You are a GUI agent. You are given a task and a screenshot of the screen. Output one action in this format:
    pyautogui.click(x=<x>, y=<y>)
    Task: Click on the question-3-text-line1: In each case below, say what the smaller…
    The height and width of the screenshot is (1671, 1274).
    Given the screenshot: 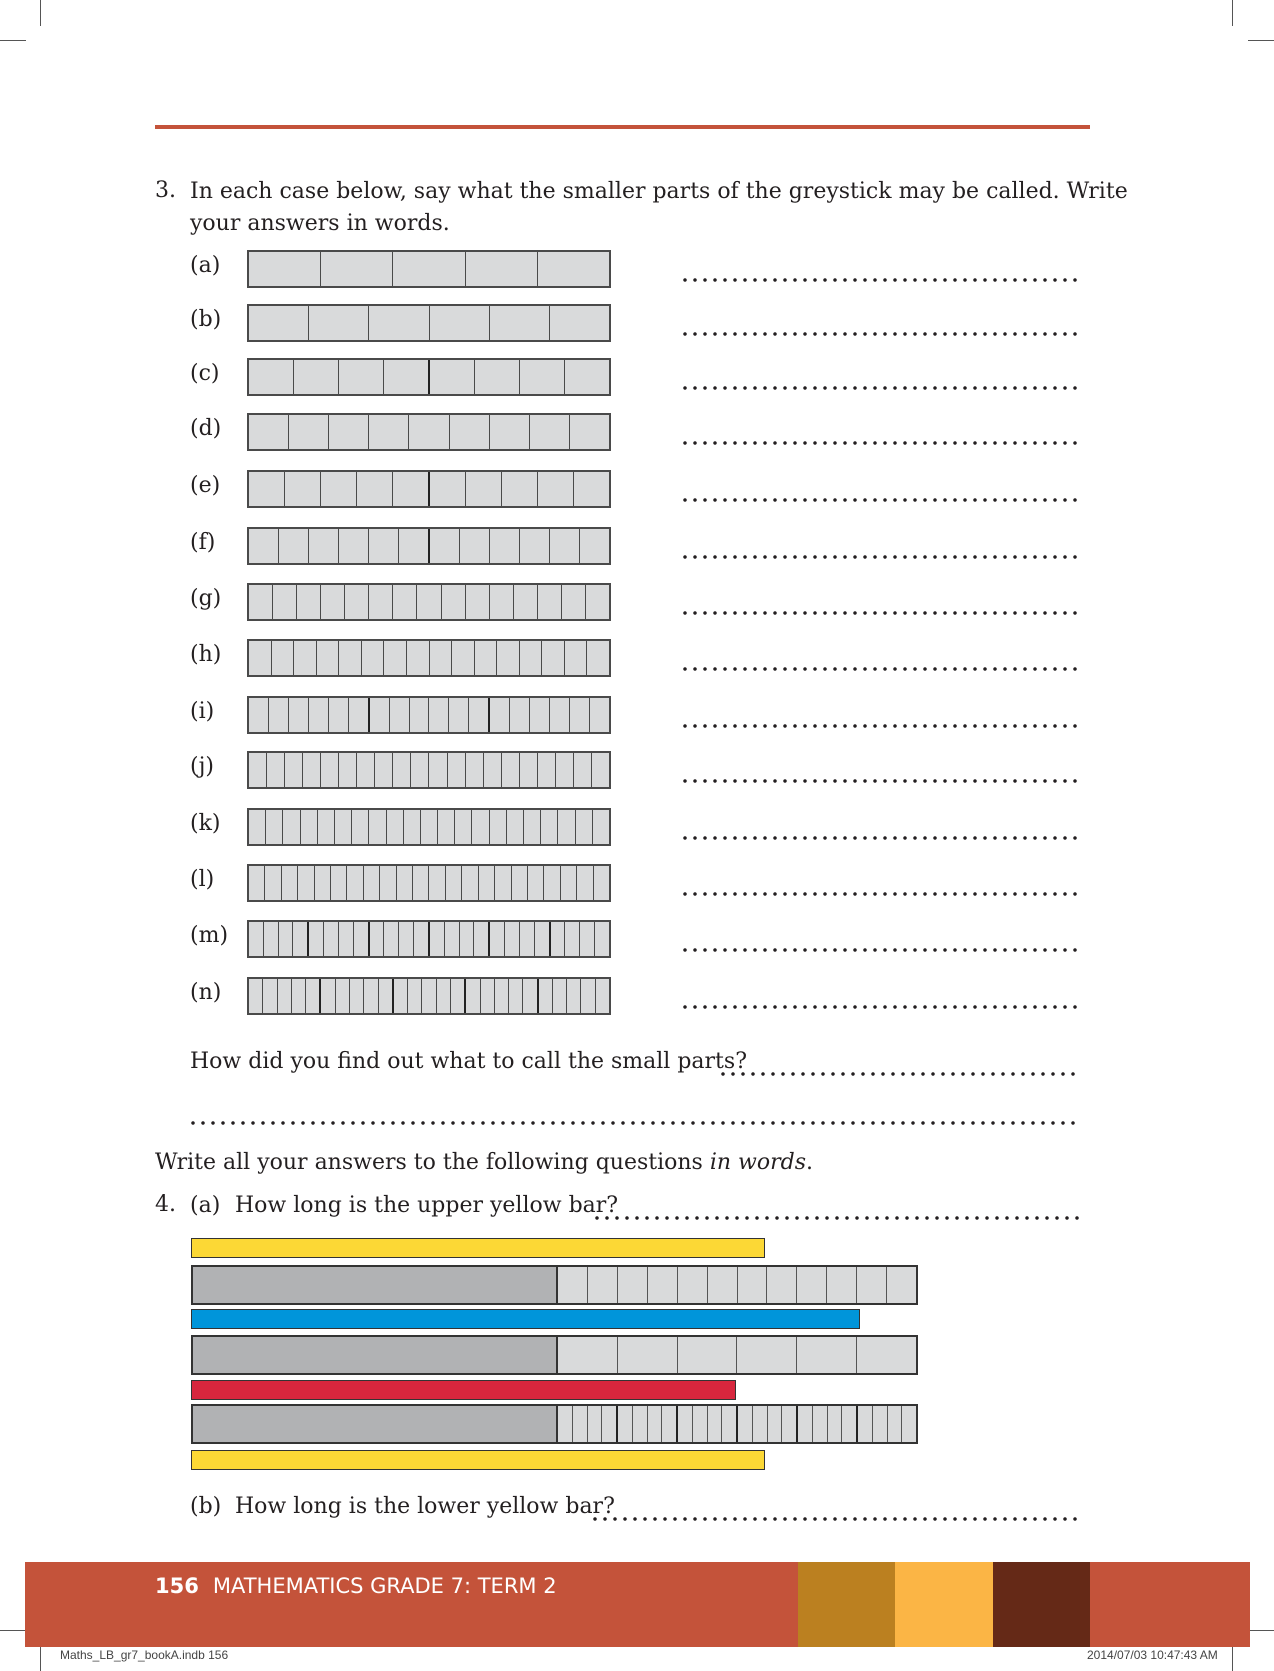 What is the action you would take?
    pyautogui.click(x=659, y=191)
    